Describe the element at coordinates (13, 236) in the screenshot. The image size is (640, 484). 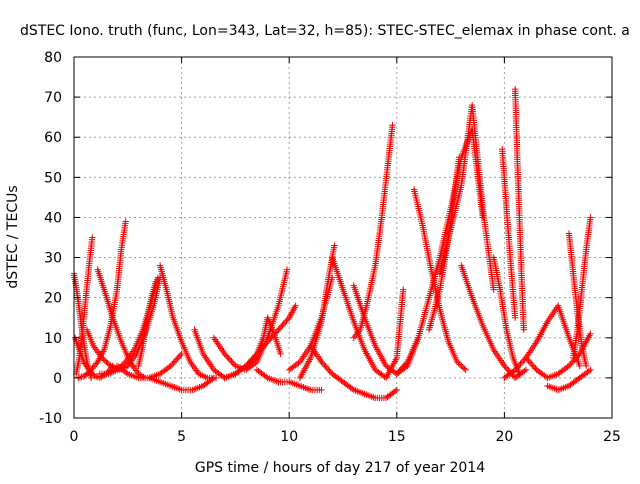
I see `y-axis-label: dSTEC / TECUs` at that location.